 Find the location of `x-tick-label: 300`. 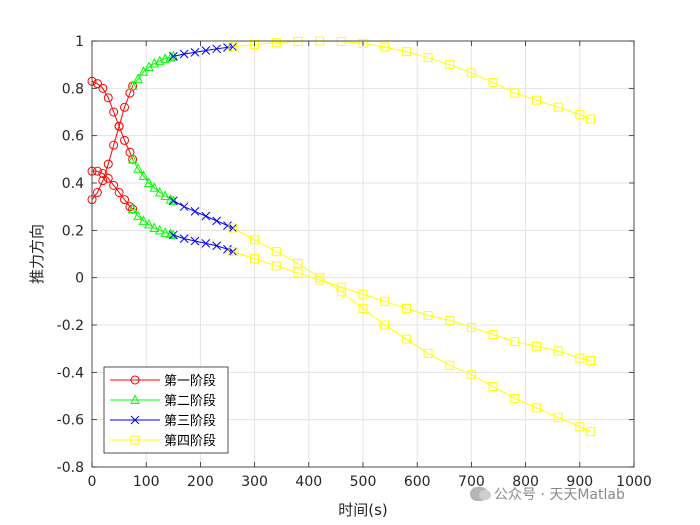

x-tick-label: 300 is located at coordinates (254, 482).